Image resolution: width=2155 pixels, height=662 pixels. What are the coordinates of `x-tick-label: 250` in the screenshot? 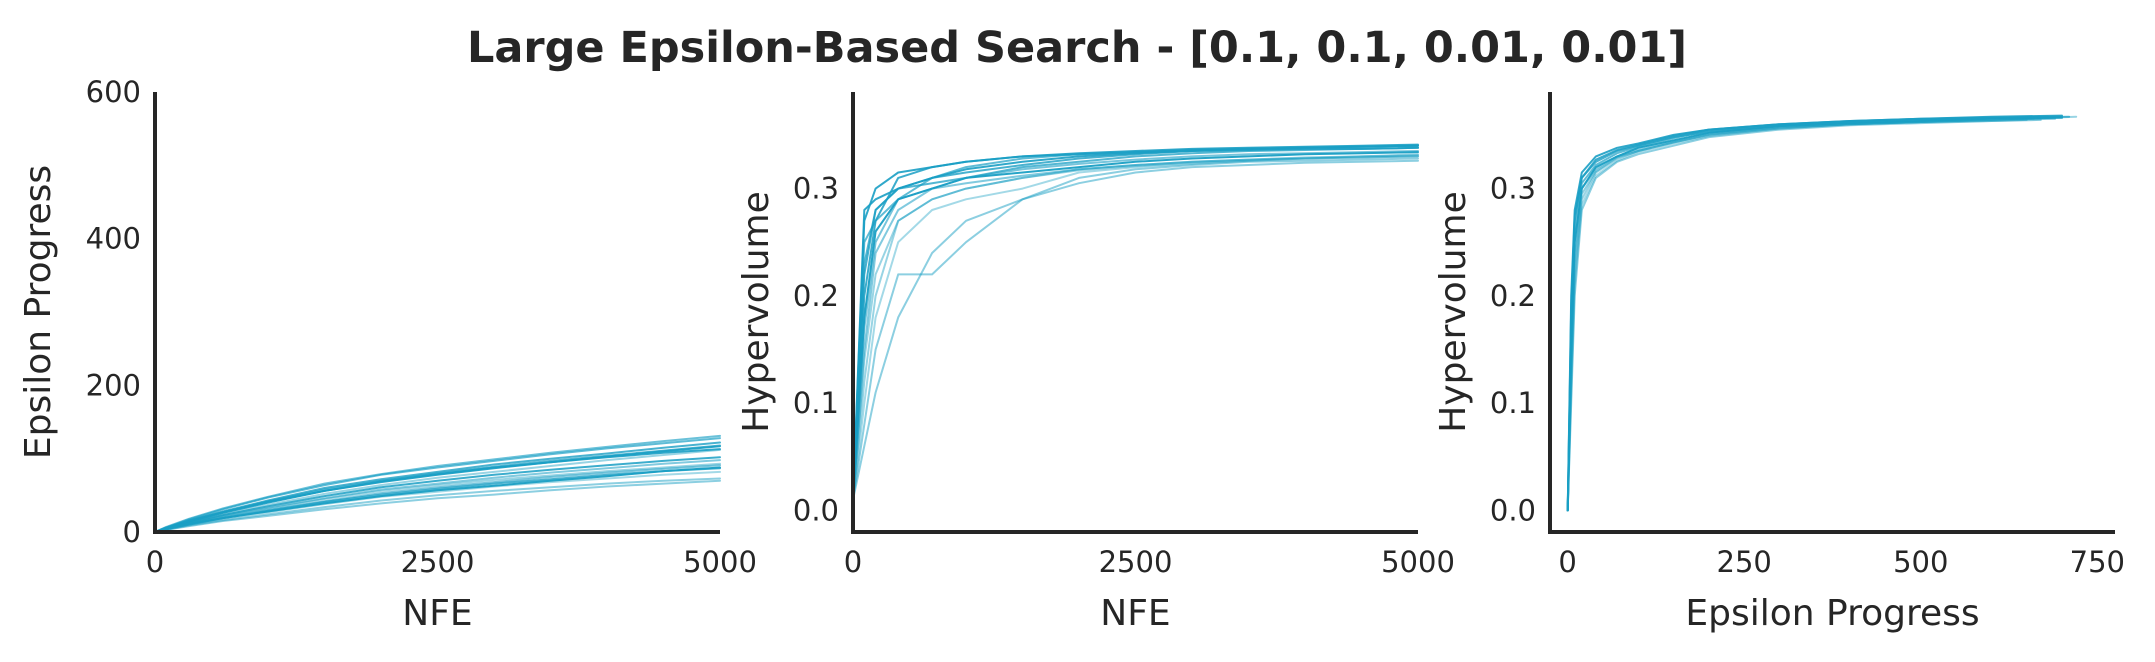 It's located at (1744, 562).